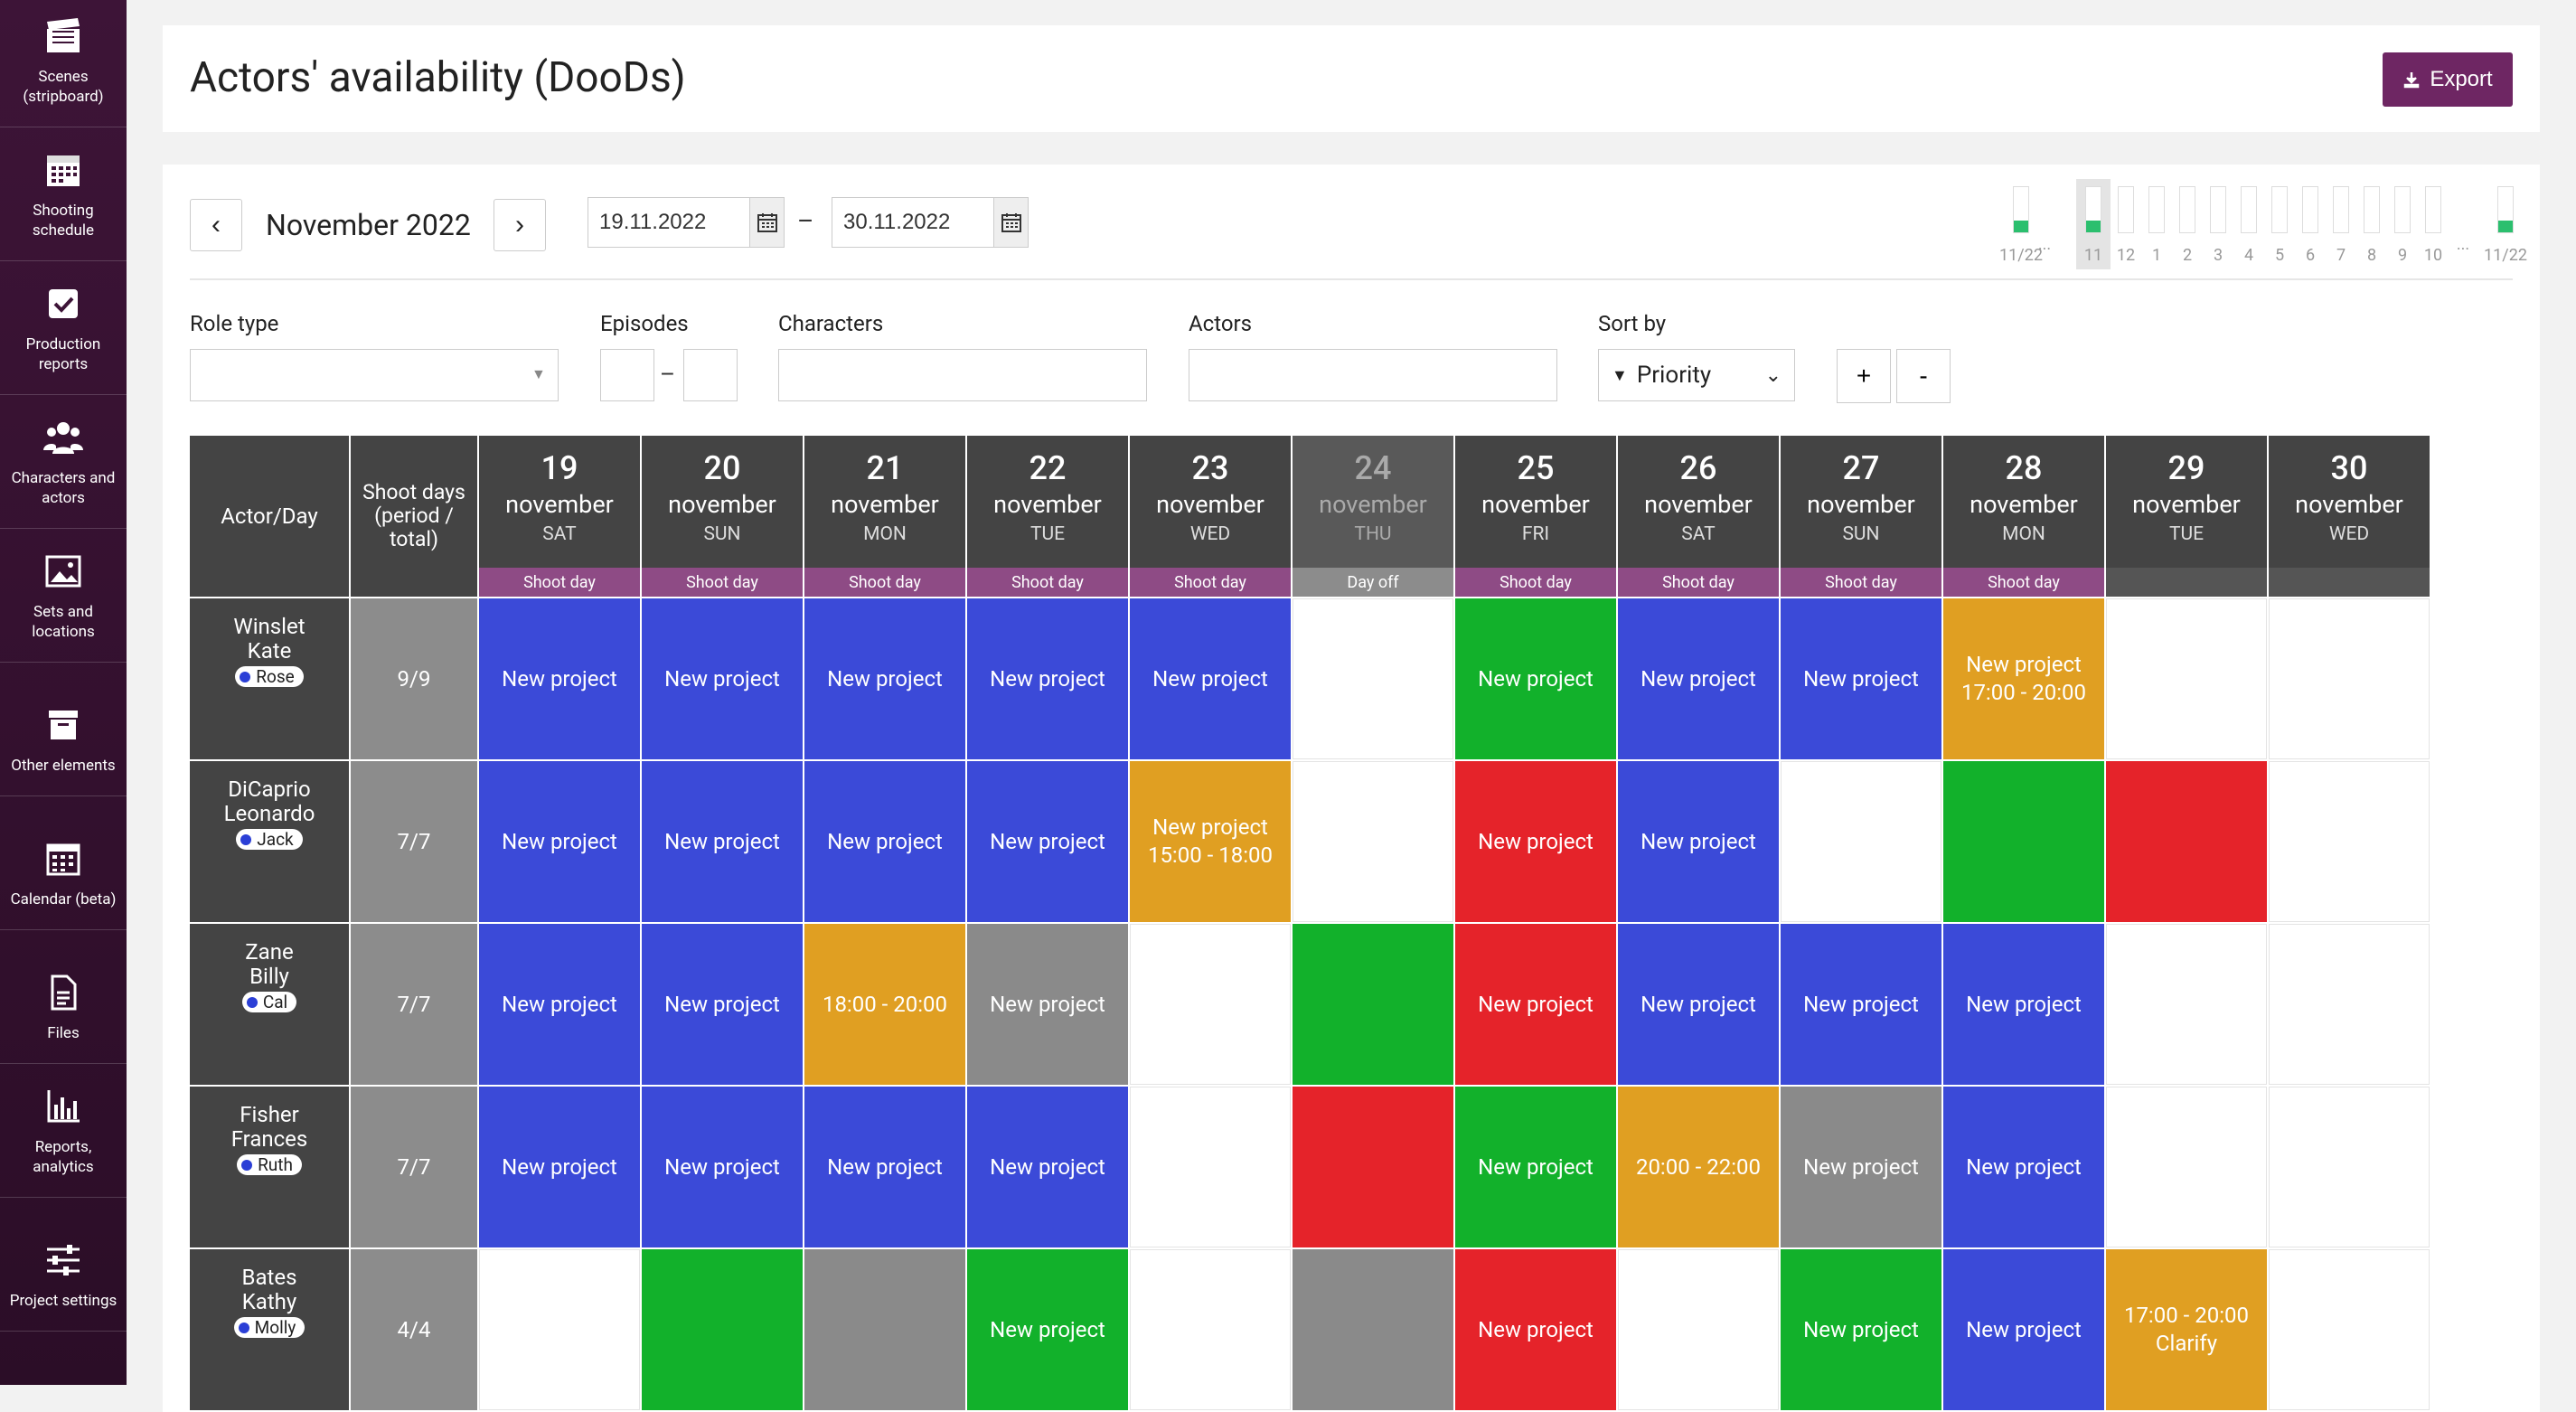 The width and height of the screenshot is (2576, 1412). Describe the element at coordinates (63, 194) in the screenshot. I see `sidebar-item-shooting-schedule: Shooting schedule` at that location.